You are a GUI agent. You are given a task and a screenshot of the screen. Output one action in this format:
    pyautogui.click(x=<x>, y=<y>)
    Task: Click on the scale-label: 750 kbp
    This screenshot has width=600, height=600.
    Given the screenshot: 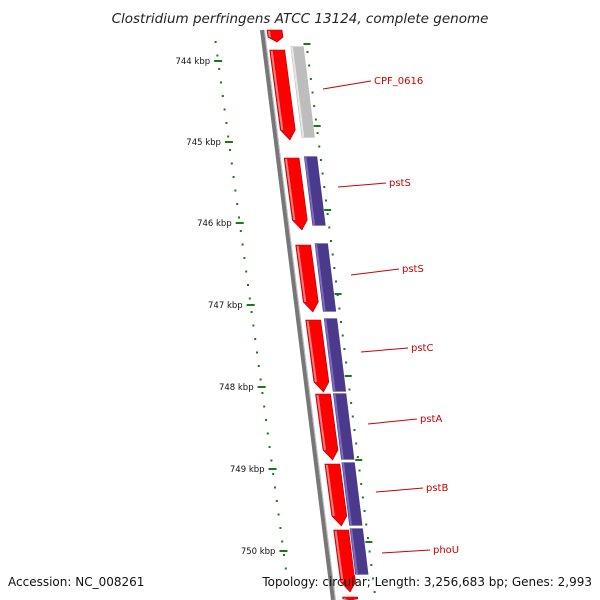 What is the action you would take?
    pyautogui.click(x=258, y=552)
    